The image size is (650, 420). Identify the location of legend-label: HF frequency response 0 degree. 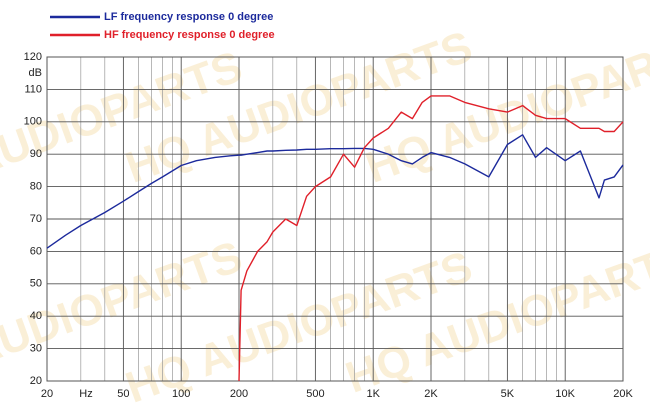
(189, 35).